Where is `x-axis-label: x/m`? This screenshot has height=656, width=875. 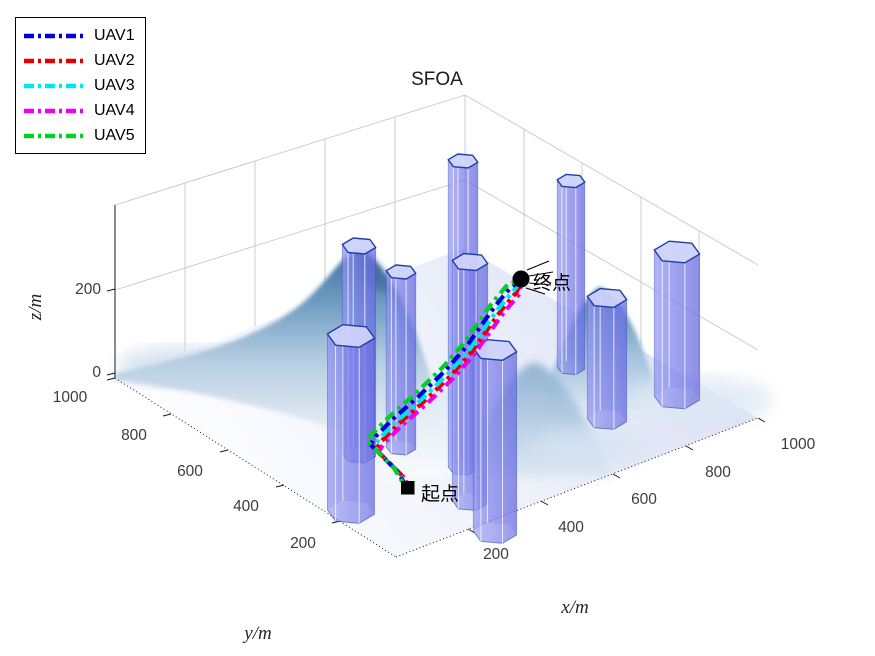 x-axis-label: x/m is located at coordinates (574, 607).